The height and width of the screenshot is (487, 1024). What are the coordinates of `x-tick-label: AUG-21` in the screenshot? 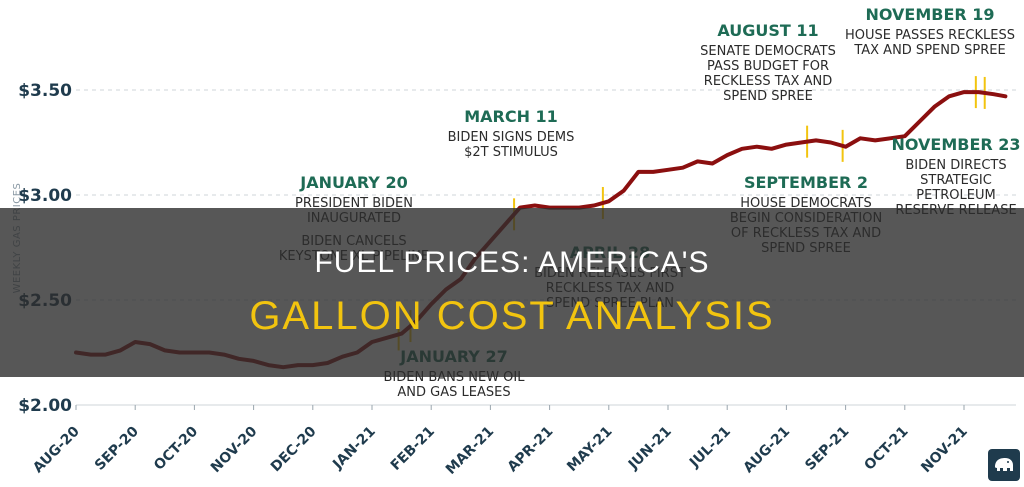 It's located at (767, 450).